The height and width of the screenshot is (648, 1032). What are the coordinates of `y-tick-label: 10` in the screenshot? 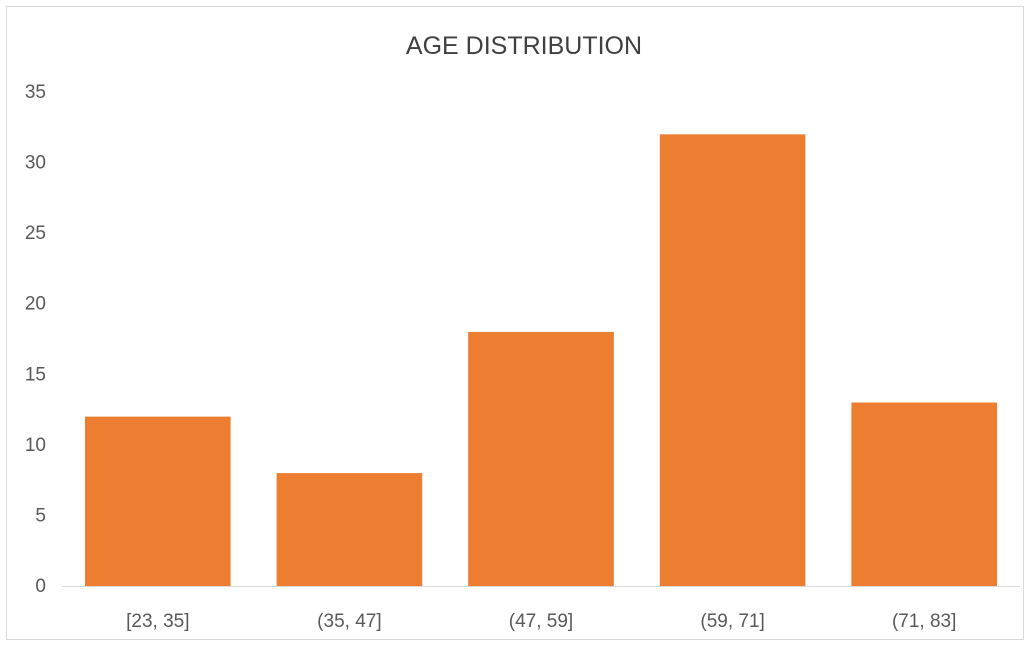 It's located at (35, 445).